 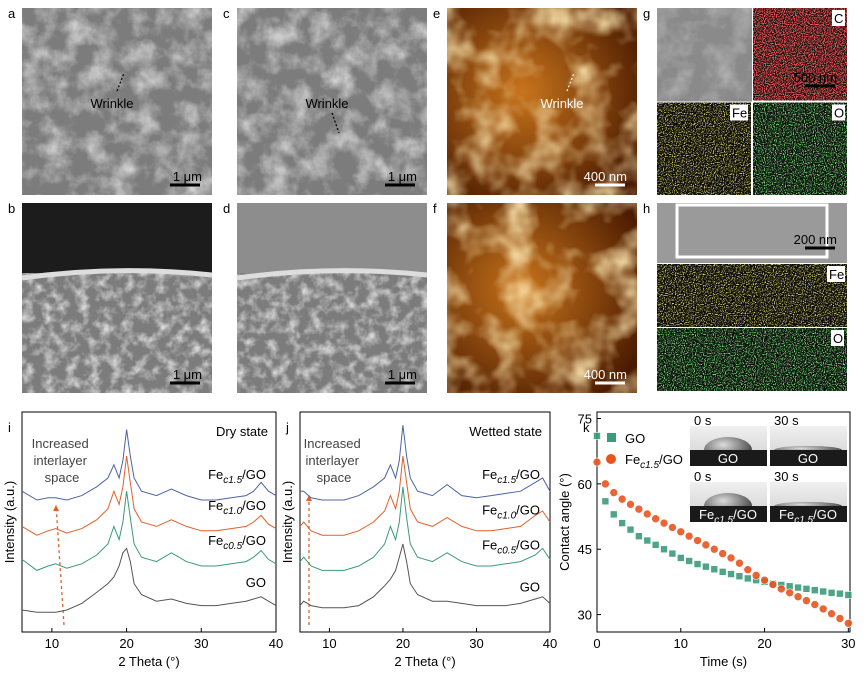 I want to click on x-axis-label: 2 Theta (°), so click(x=424, y=661).